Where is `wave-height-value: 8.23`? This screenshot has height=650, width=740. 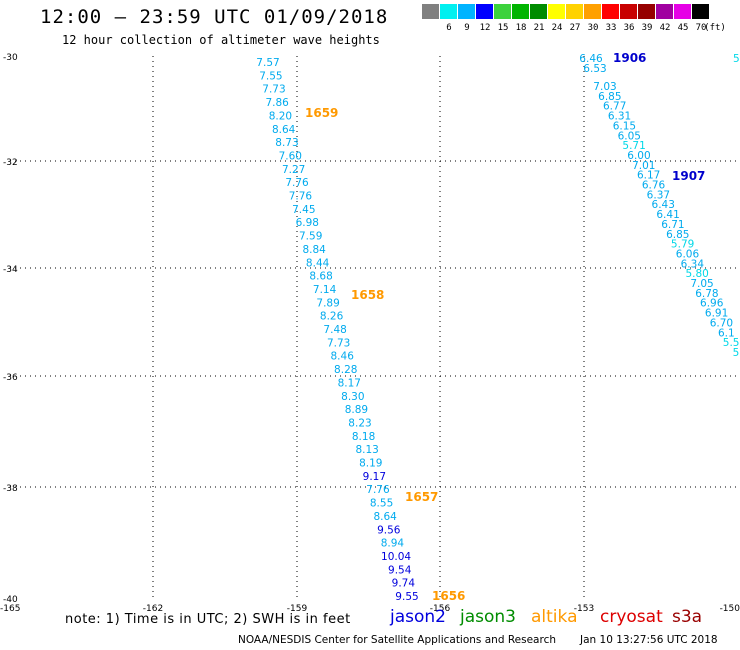
wave-height-value: 8.23 is located at coordinates (359, 423).